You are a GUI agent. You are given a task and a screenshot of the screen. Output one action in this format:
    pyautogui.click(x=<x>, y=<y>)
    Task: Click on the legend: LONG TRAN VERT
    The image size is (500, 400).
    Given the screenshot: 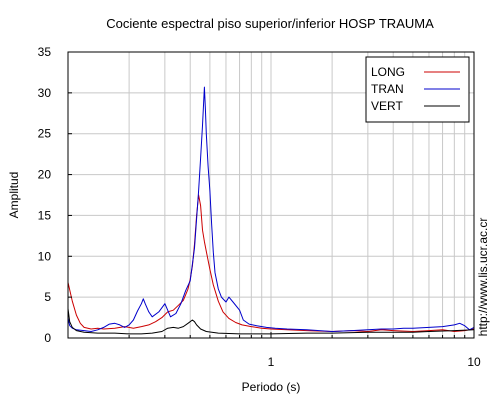 What is the action you would take?
    pyautogui.click(x=417, y=89)
    